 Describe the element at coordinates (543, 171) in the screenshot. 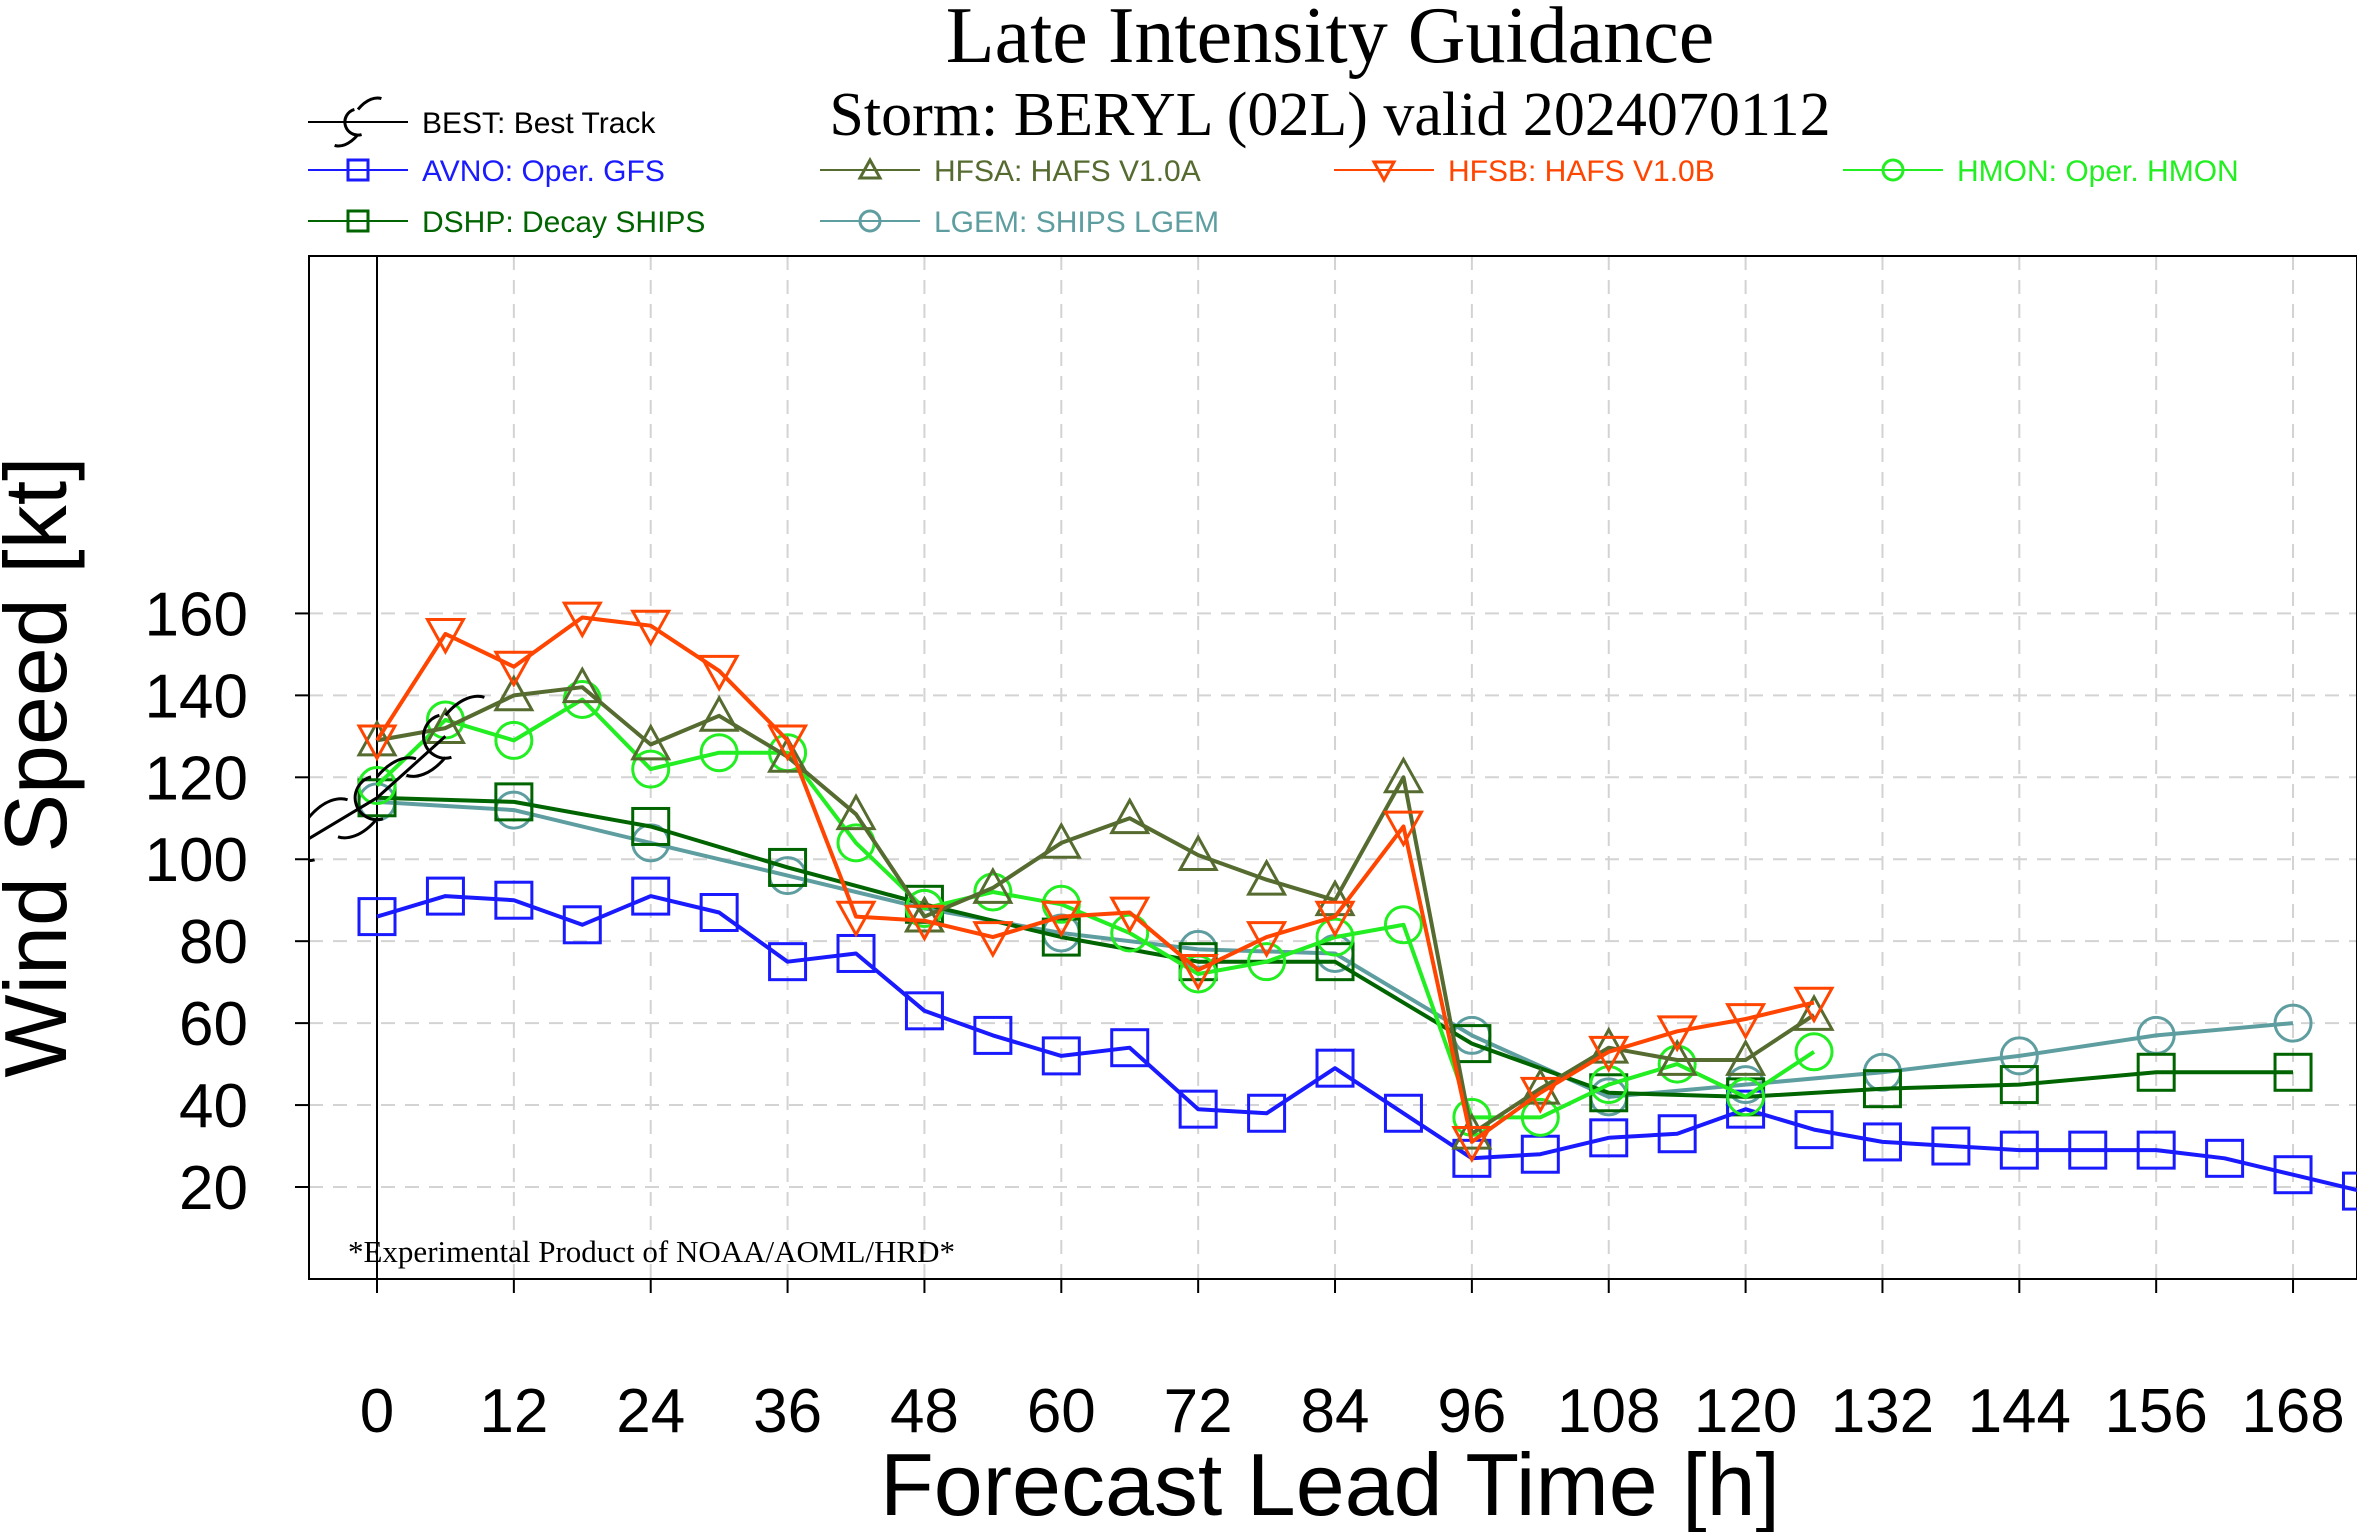

I see `legend-label: AVNO: Oper. GFS` at that location.